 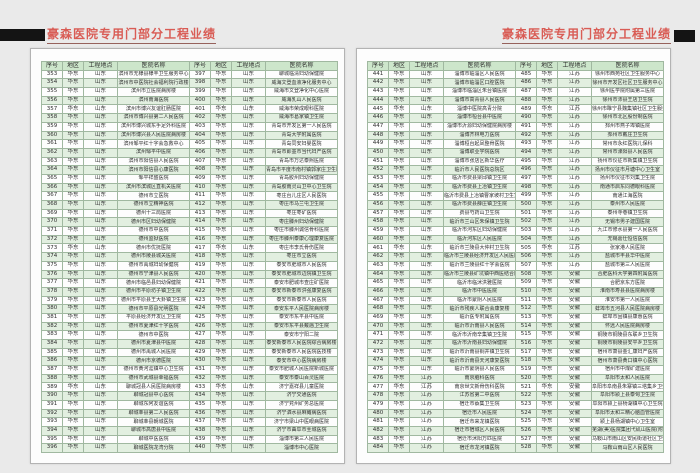 What do you see at coordinates (378, 118) in the screenshot?
I see `cell-num: 446` at bounding box center [378, 118].